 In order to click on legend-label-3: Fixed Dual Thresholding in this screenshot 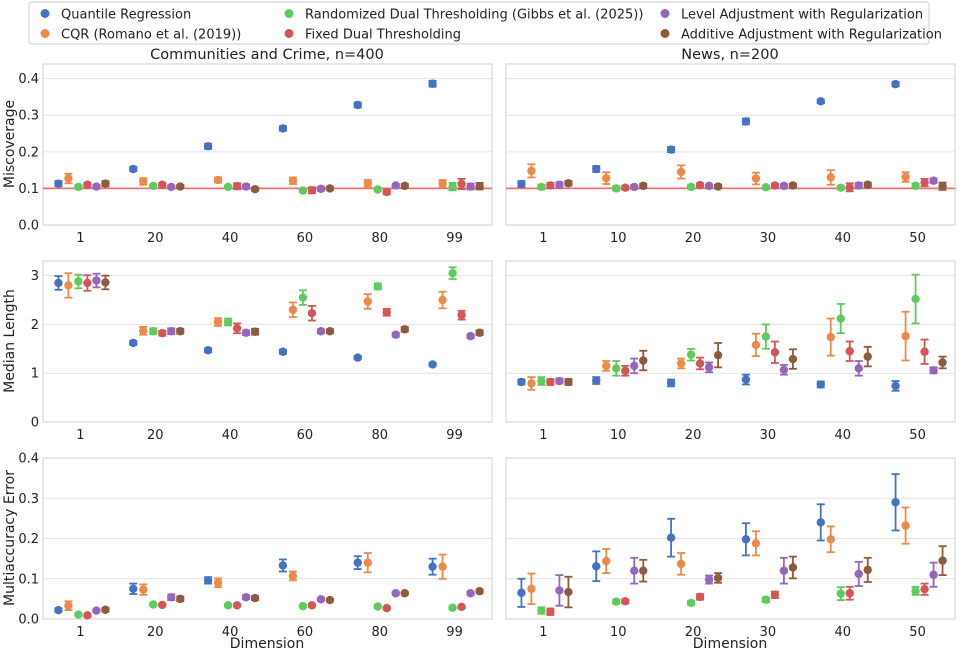, I will do `click(383, 35)`.